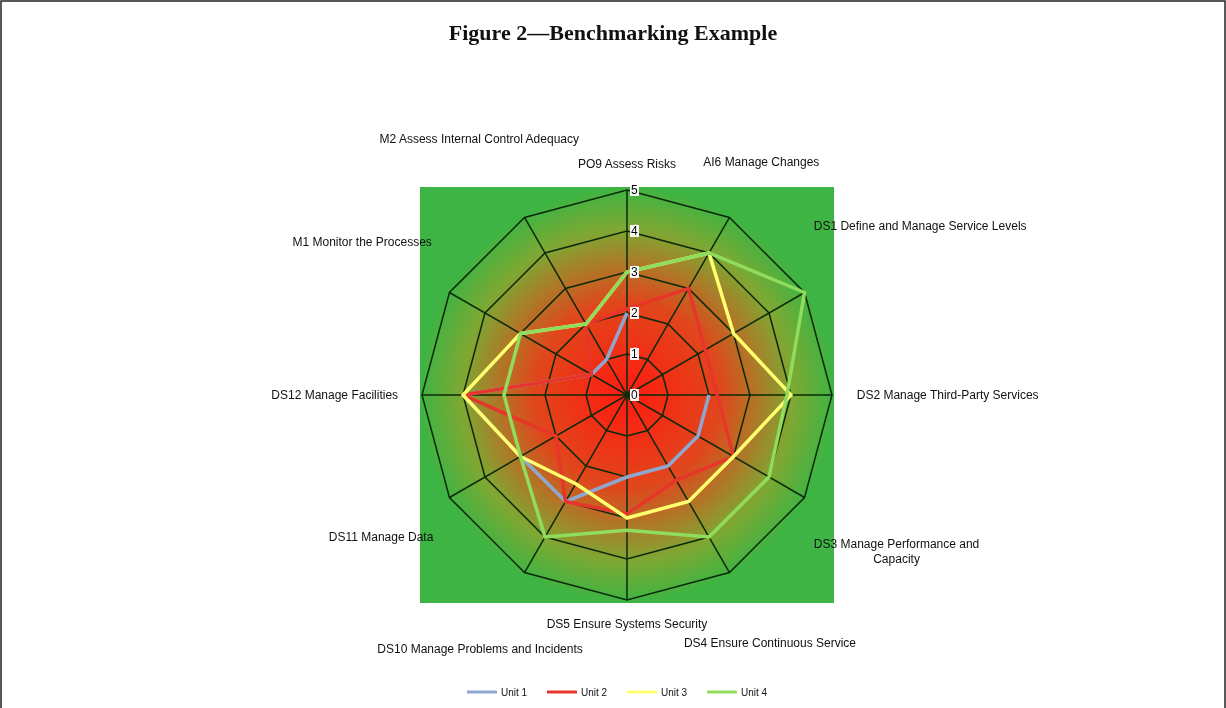 The height and width of the screenshot is (708, 1226). Describe the element at coordinates (634, 395) in the screenshot. I see `y-tick-label: 0` at that location.